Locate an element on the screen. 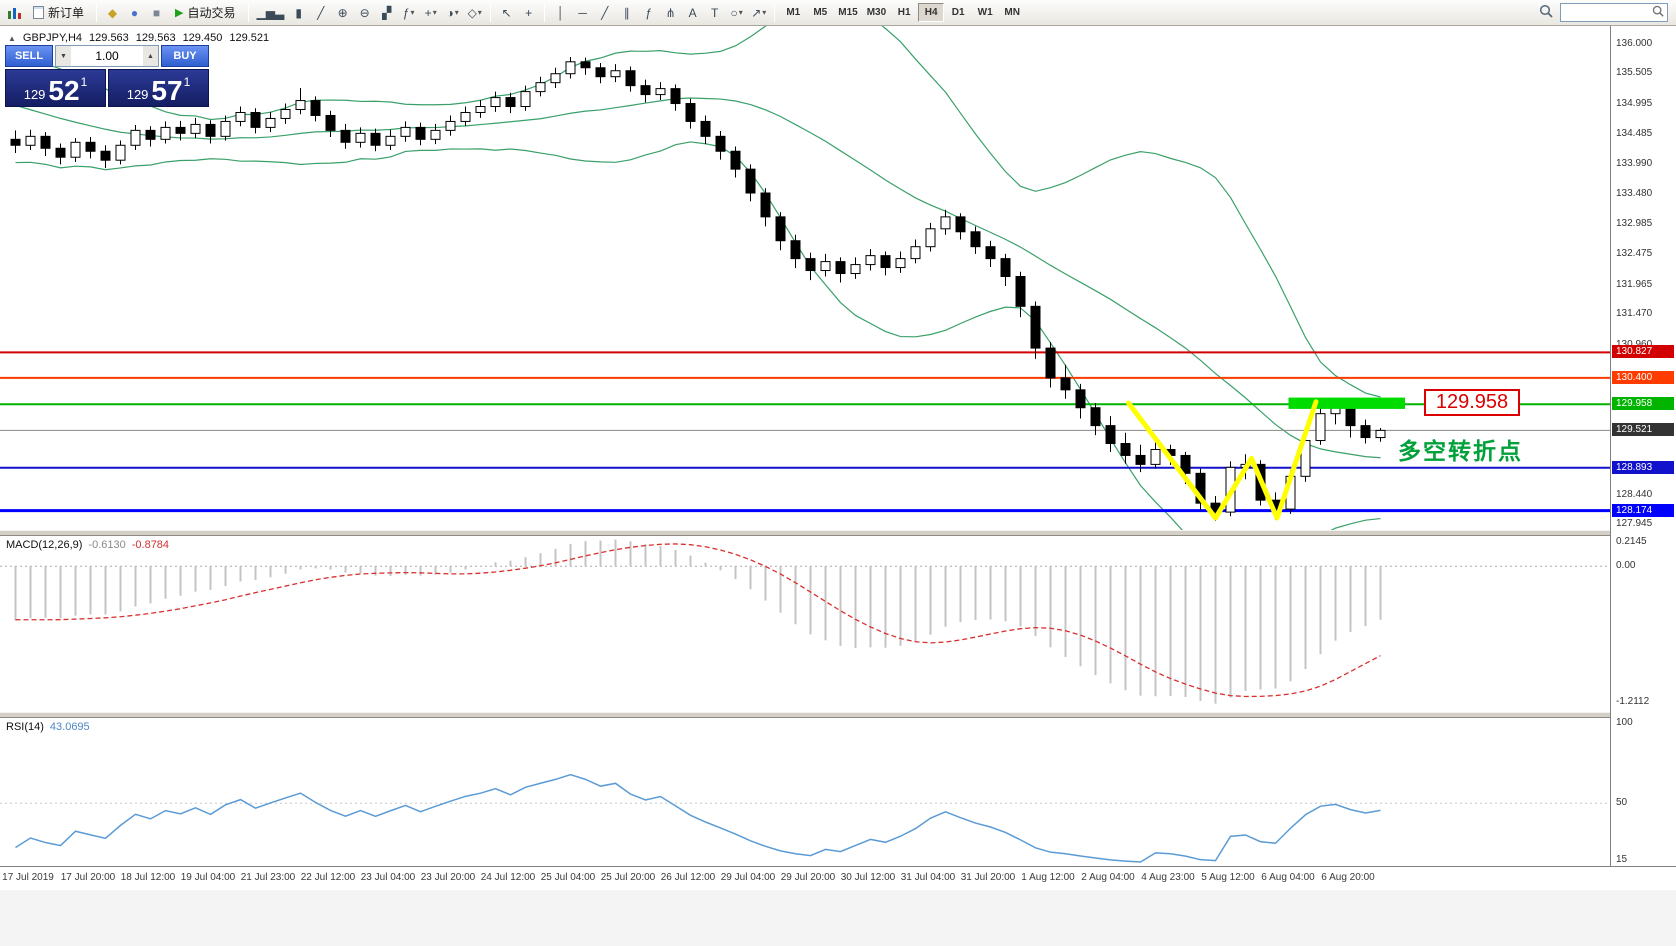 Image resolution: width=1676 pixels, height=946 pixels. line-chart-type-button: ╱ is located at coordinates (320, 12).